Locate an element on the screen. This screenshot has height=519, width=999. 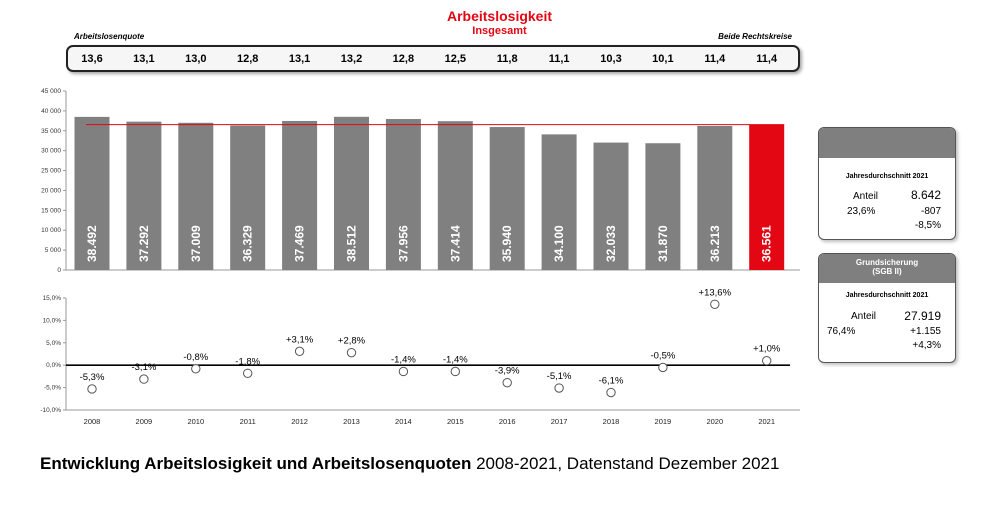
quota-value: 13,6 is located at coordinates (92, 59).